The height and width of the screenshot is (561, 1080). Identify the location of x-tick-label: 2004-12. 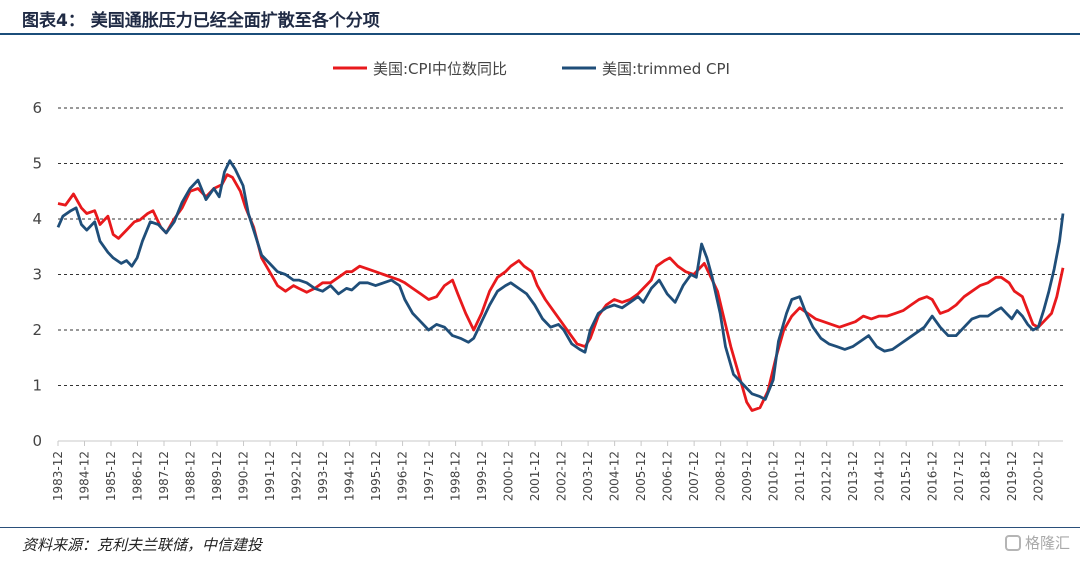
(615, 476).